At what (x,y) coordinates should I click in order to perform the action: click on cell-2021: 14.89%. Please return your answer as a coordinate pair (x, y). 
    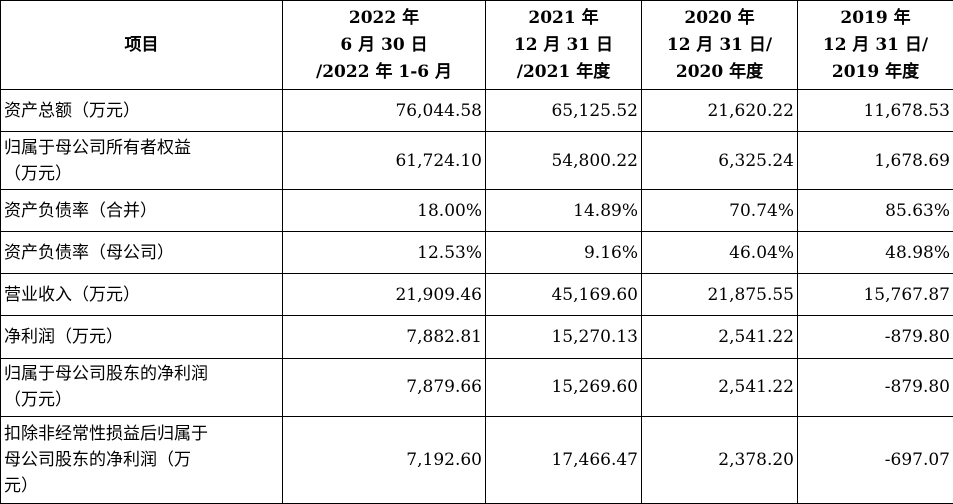
    Looking at the image, I should click on (563, 211).